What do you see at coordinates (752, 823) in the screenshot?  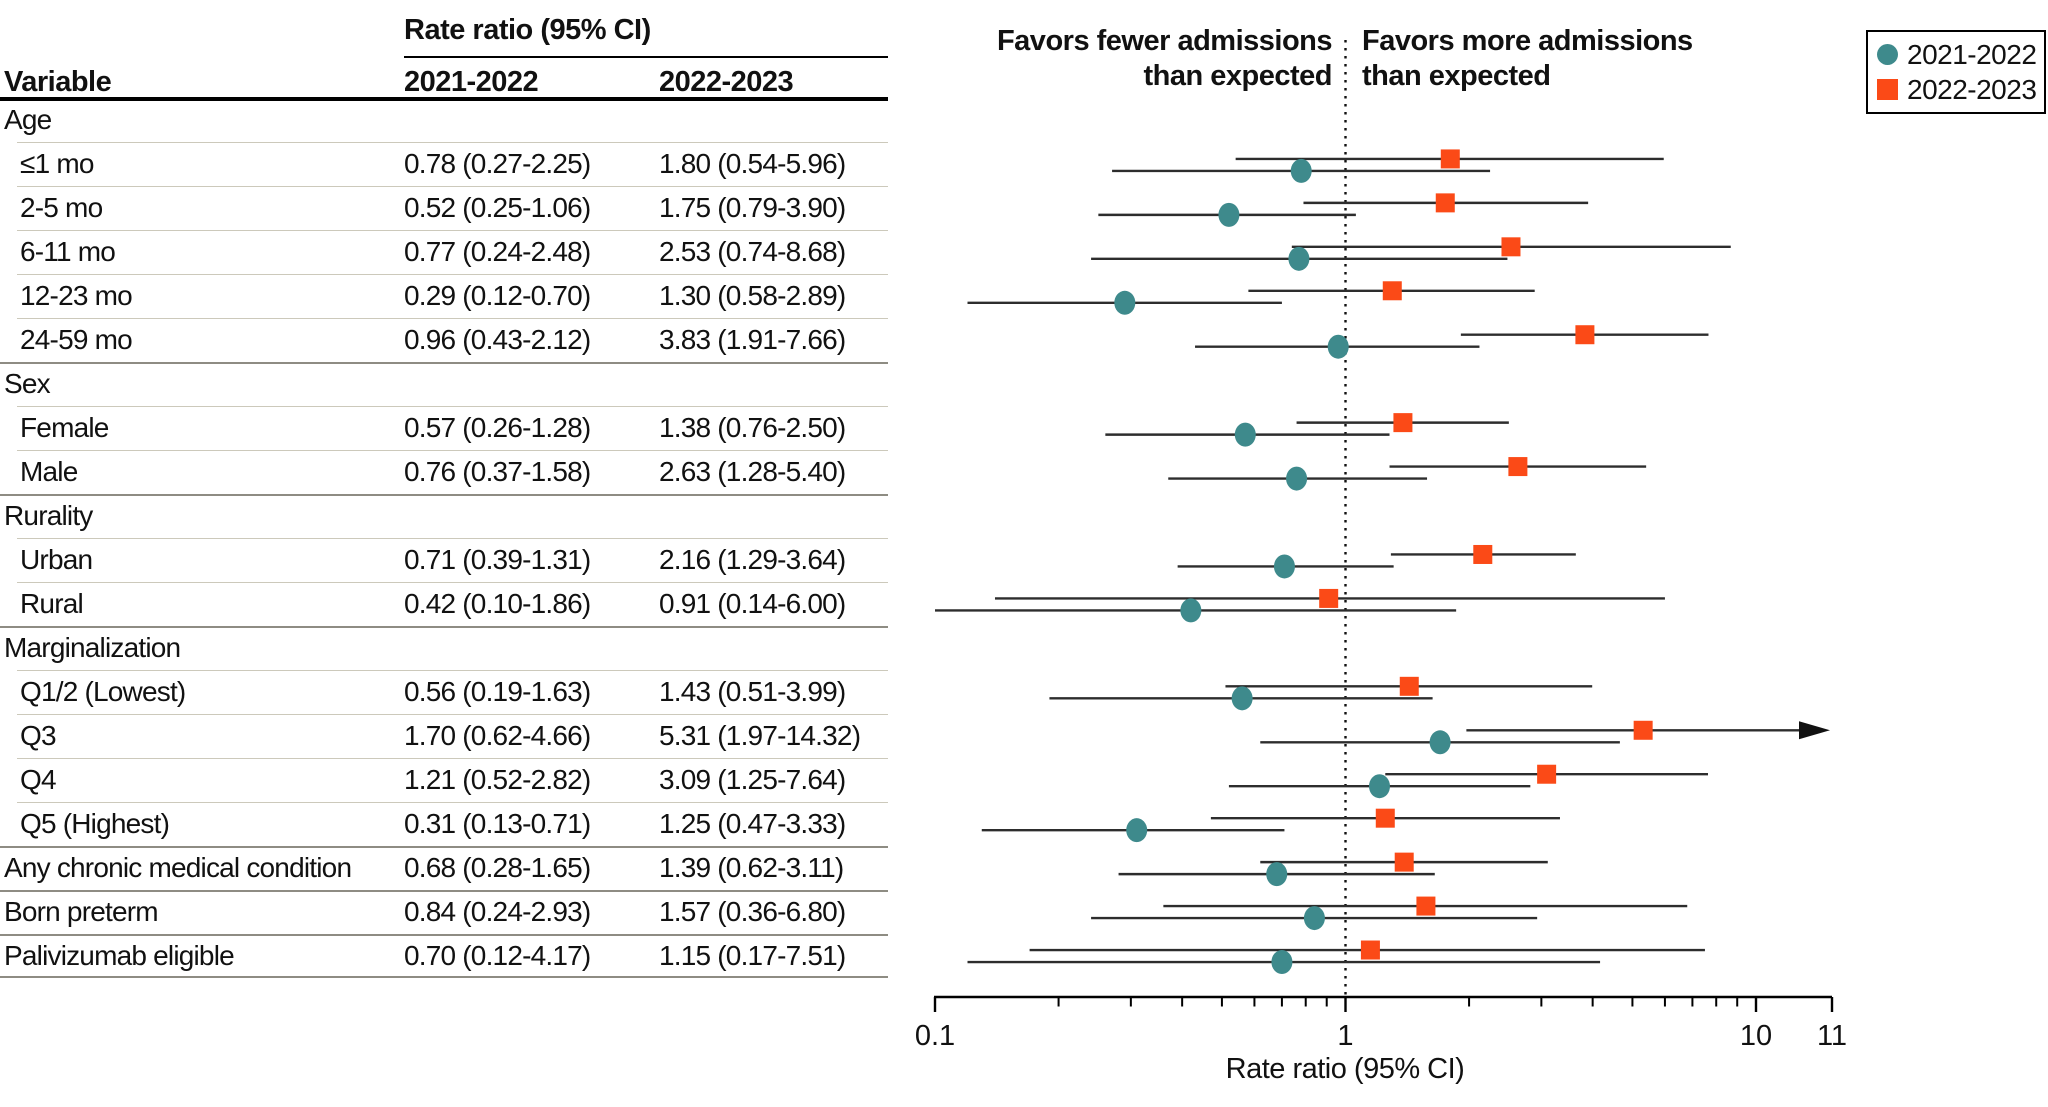 I see `rate-ratio-2022-2023: 1.25 (0.47-3.33)` at bounding box center [752, 823].